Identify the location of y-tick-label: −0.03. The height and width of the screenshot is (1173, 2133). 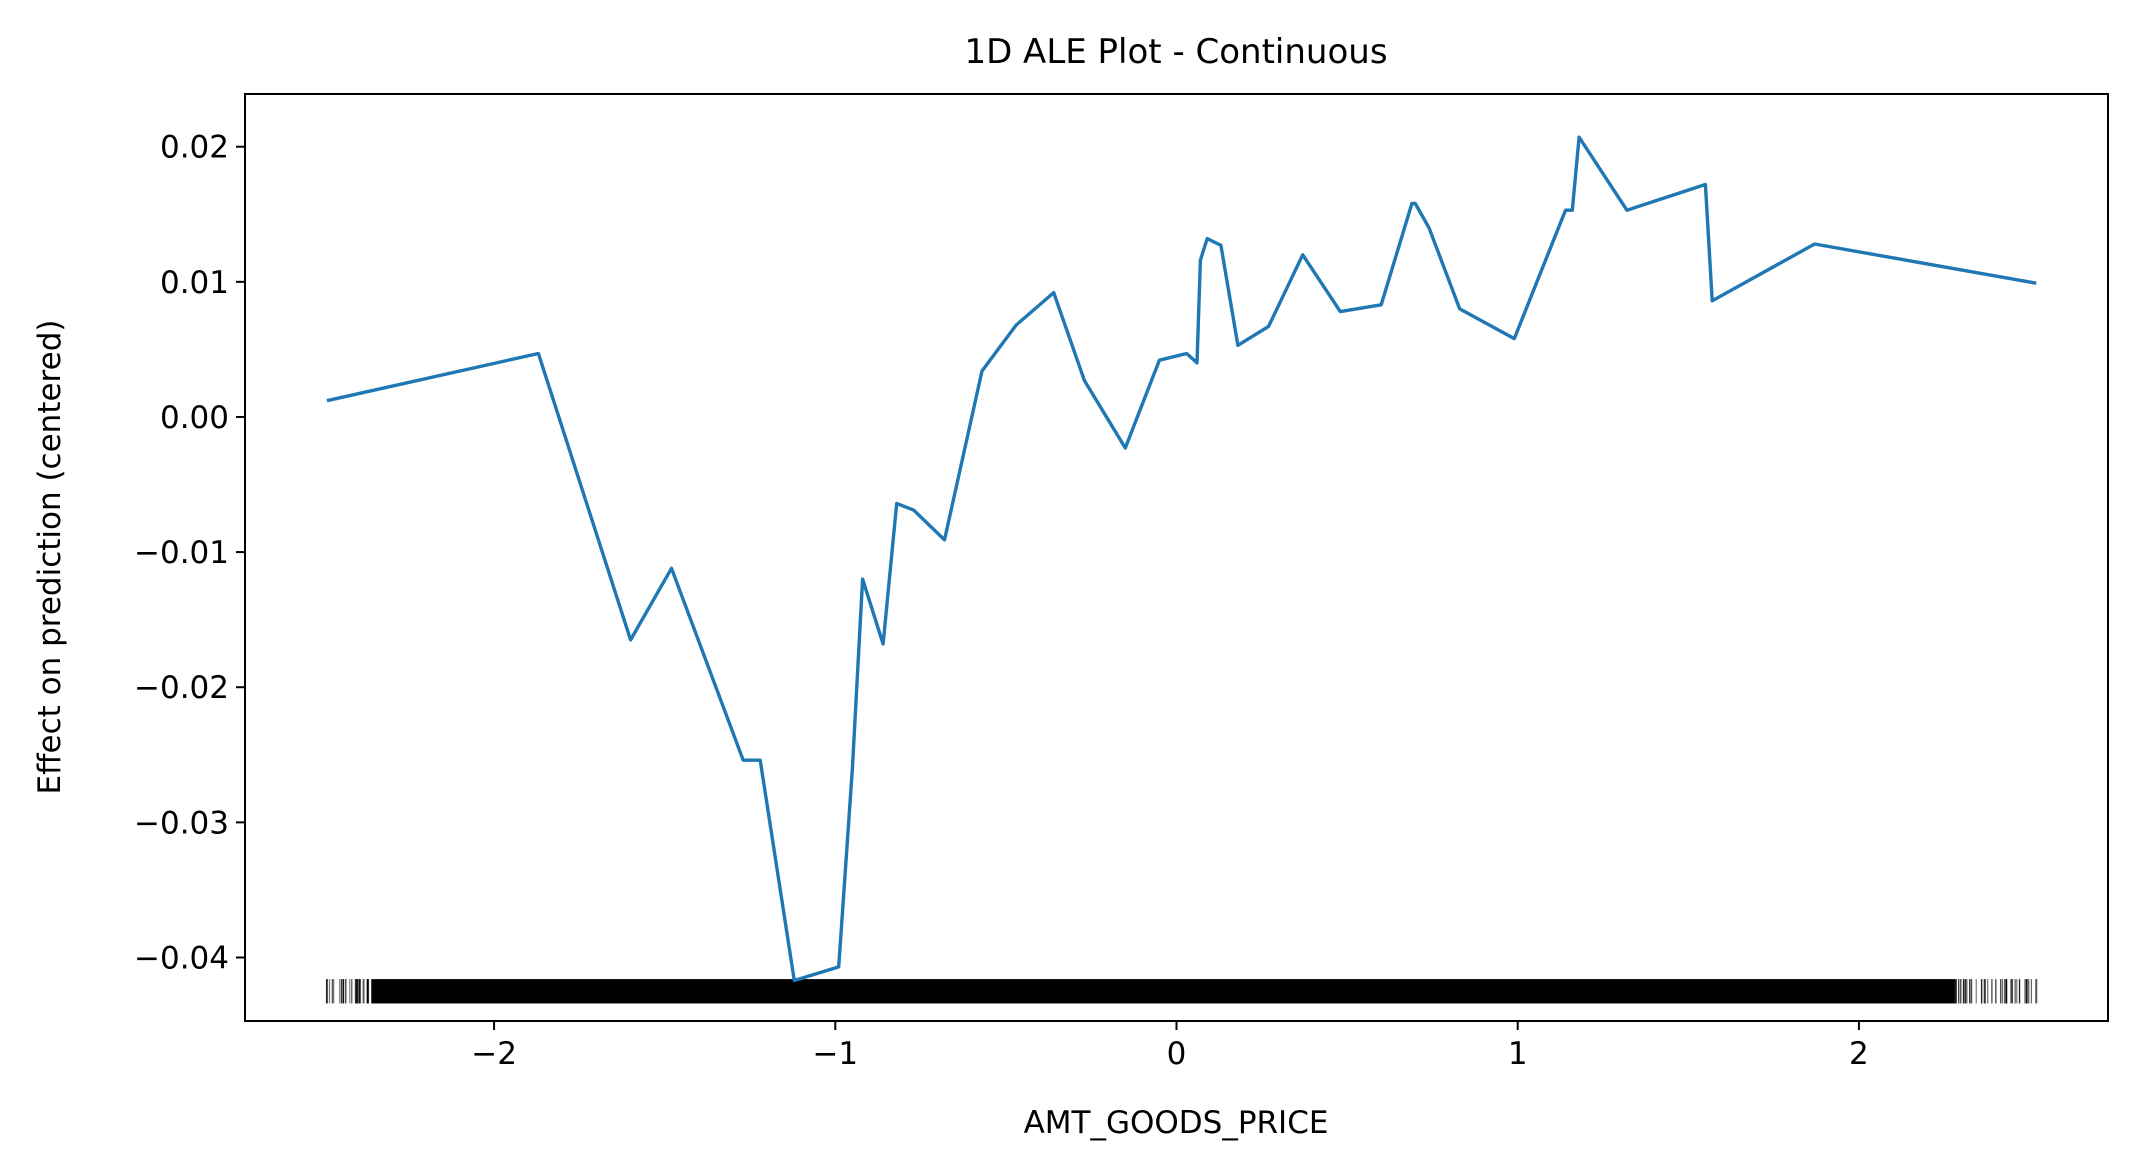
(181, 823).